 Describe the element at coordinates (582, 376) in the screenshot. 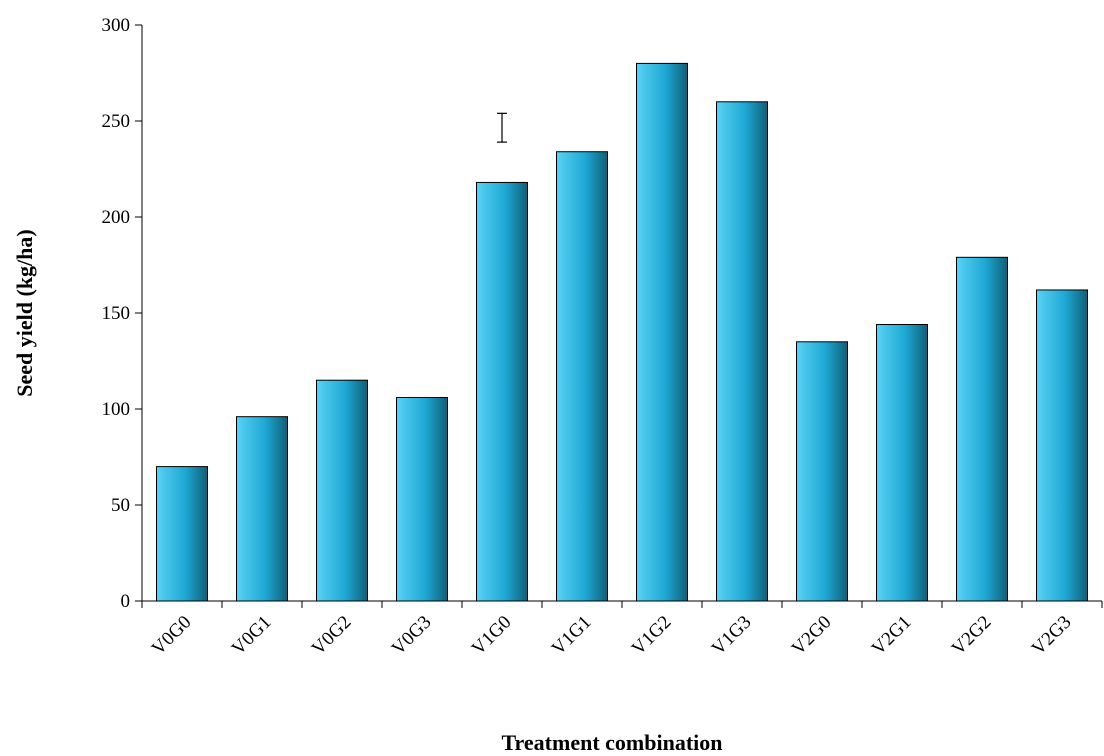

I see `bar-v1g1` at that location.